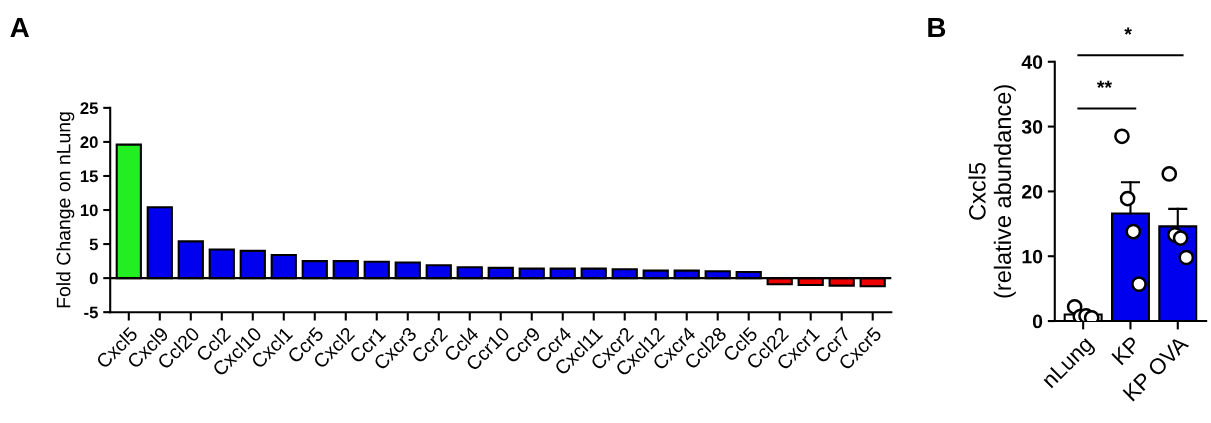 The width and height of the screenshot is (1211, 423). Describe the element at coordinates (20, 27) in the screenshot. I see `text: A` at that location.